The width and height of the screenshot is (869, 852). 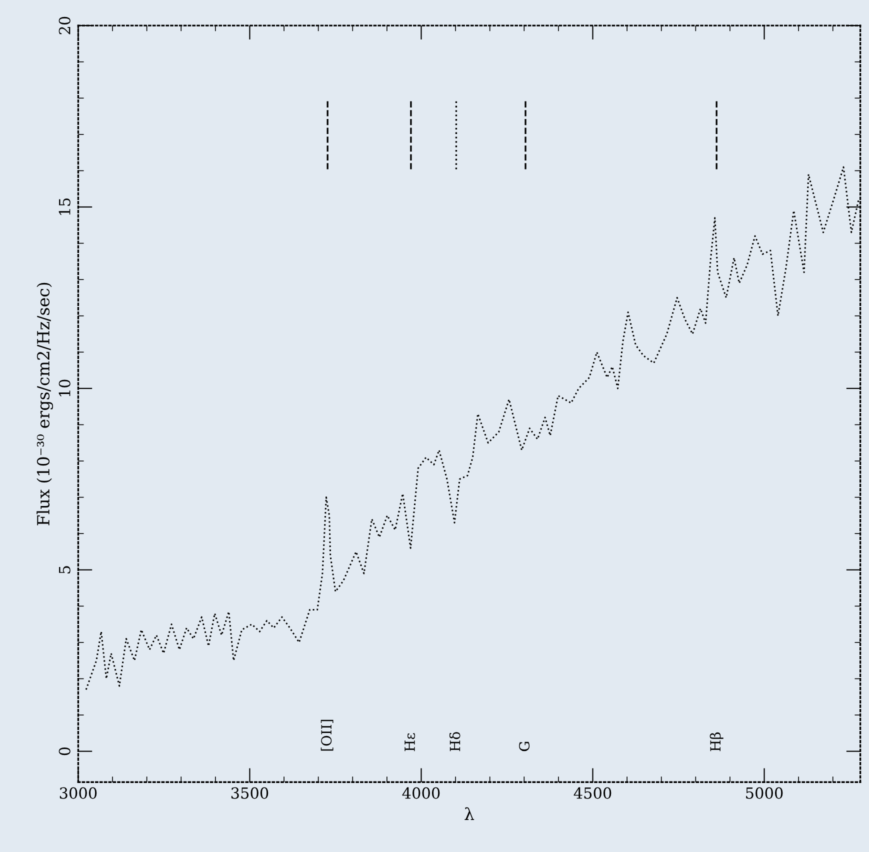 What do you see at coordinates (64, 570) in the screenshot?
I see `y-tick-label: 5` at bounding box center [64, 570].